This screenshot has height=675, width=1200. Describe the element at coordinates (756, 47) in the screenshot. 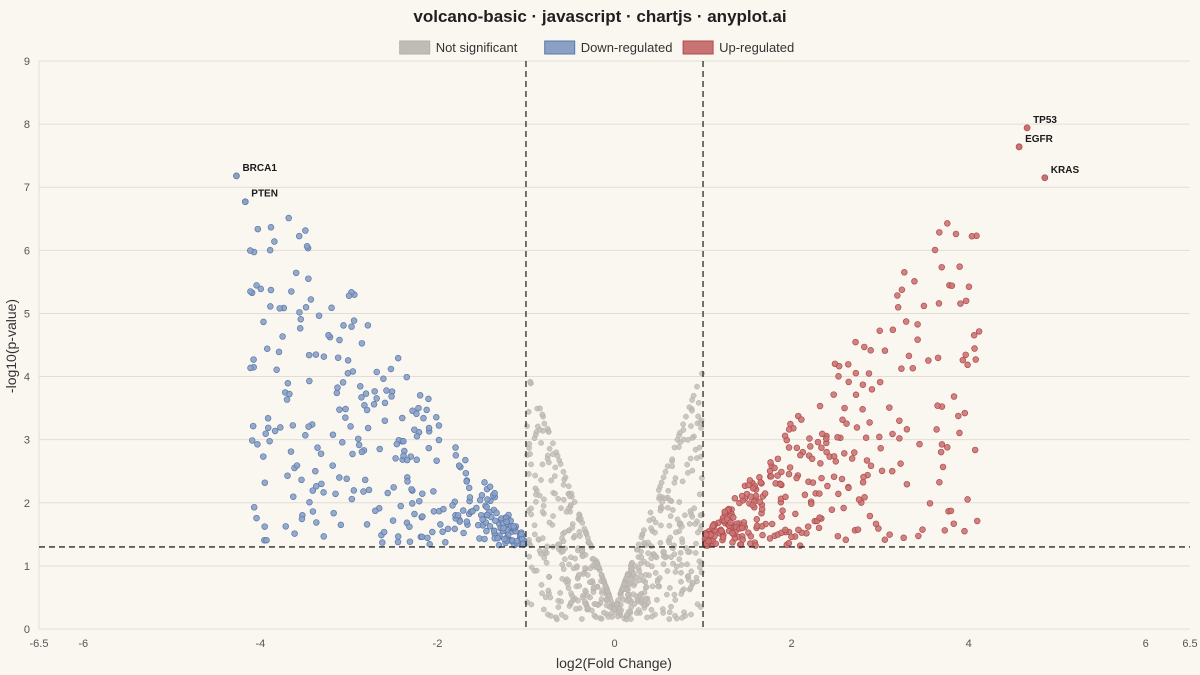

I see `legend-label: Up-regulated` at that location.